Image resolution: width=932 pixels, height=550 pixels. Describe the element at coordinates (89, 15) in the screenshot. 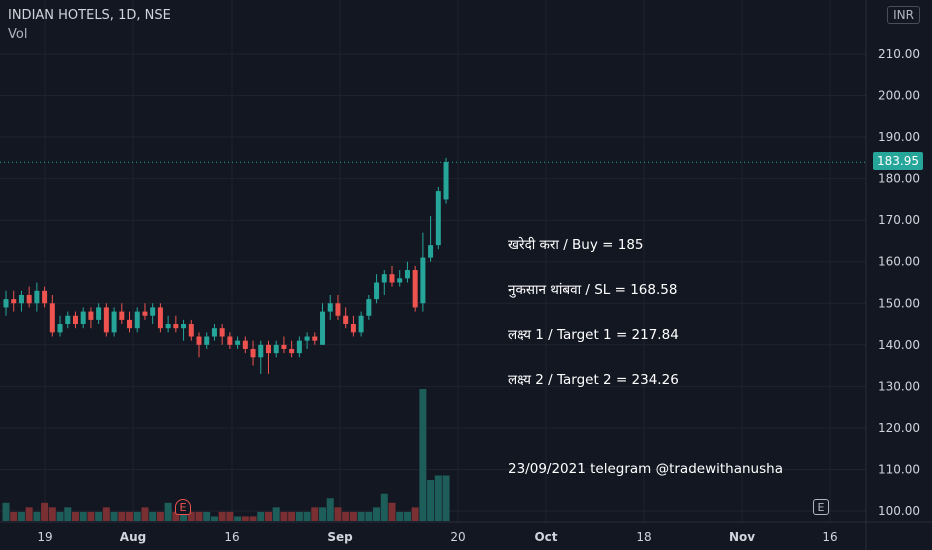

I see `symbol-title: INDIAN HOTELS, 1D, NSE` at that location.